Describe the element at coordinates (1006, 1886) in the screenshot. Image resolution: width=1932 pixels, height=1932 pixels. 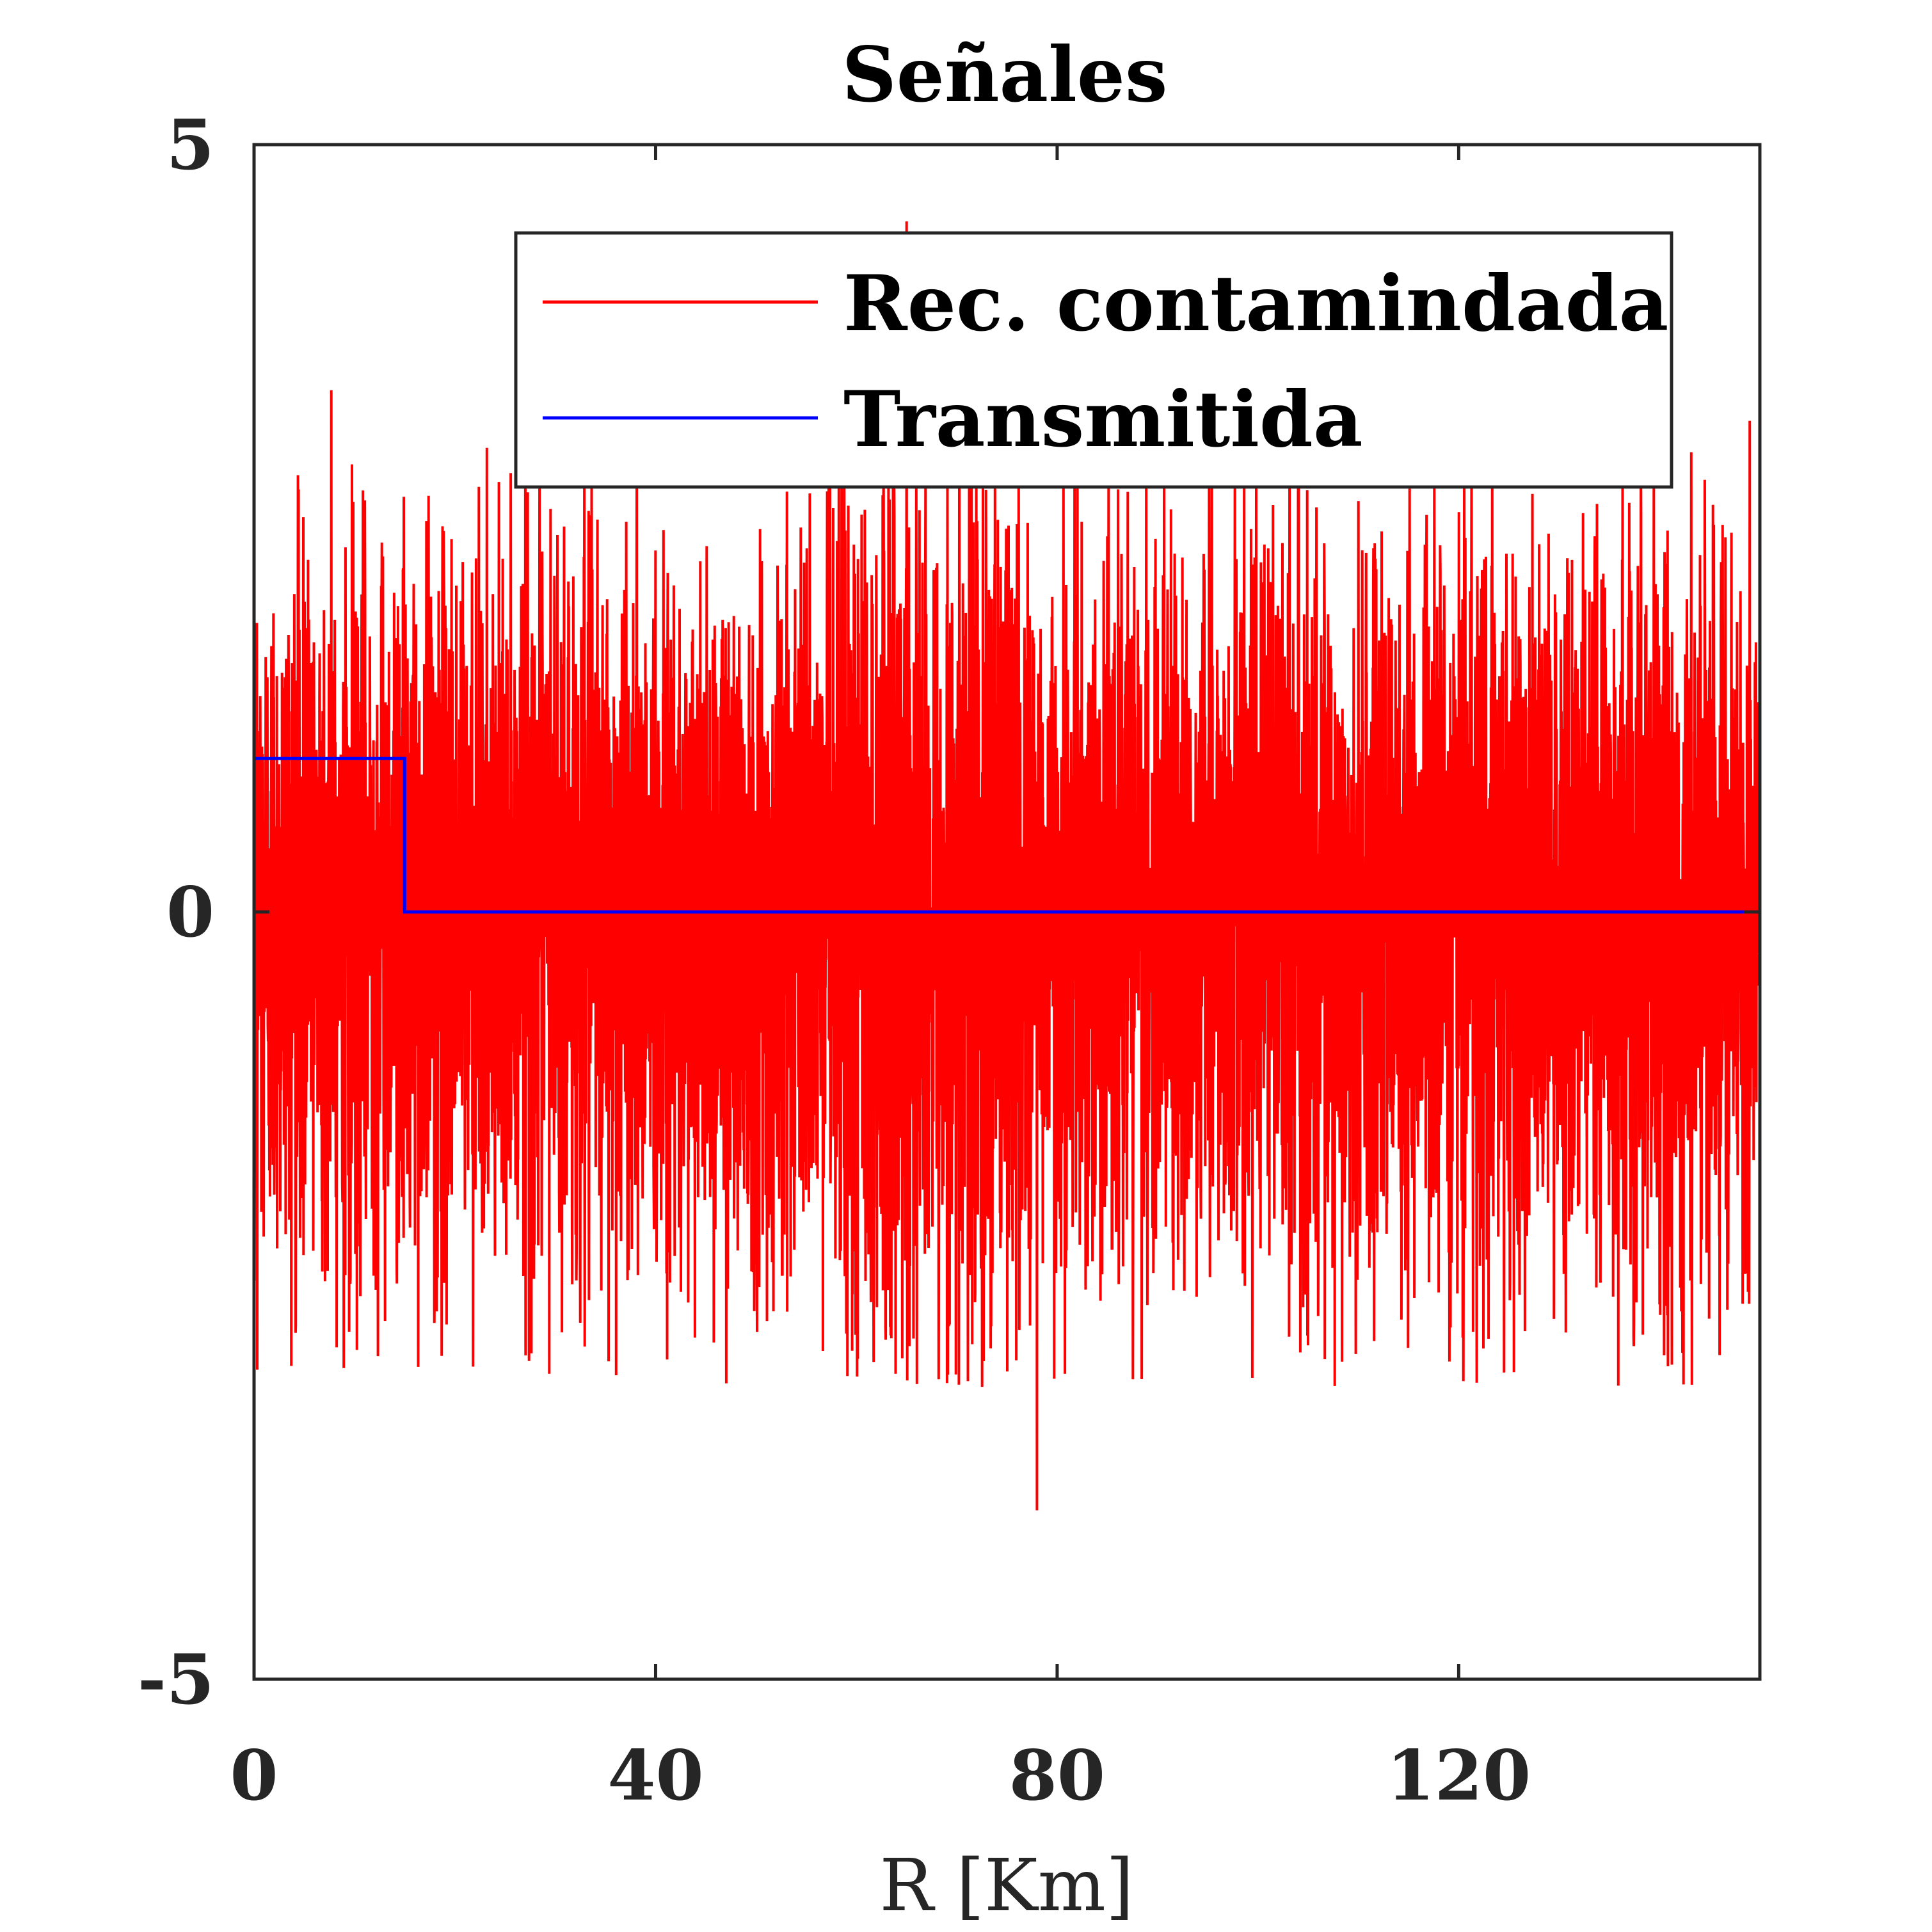
I see `x-axis-label: R [Km]` at that location.